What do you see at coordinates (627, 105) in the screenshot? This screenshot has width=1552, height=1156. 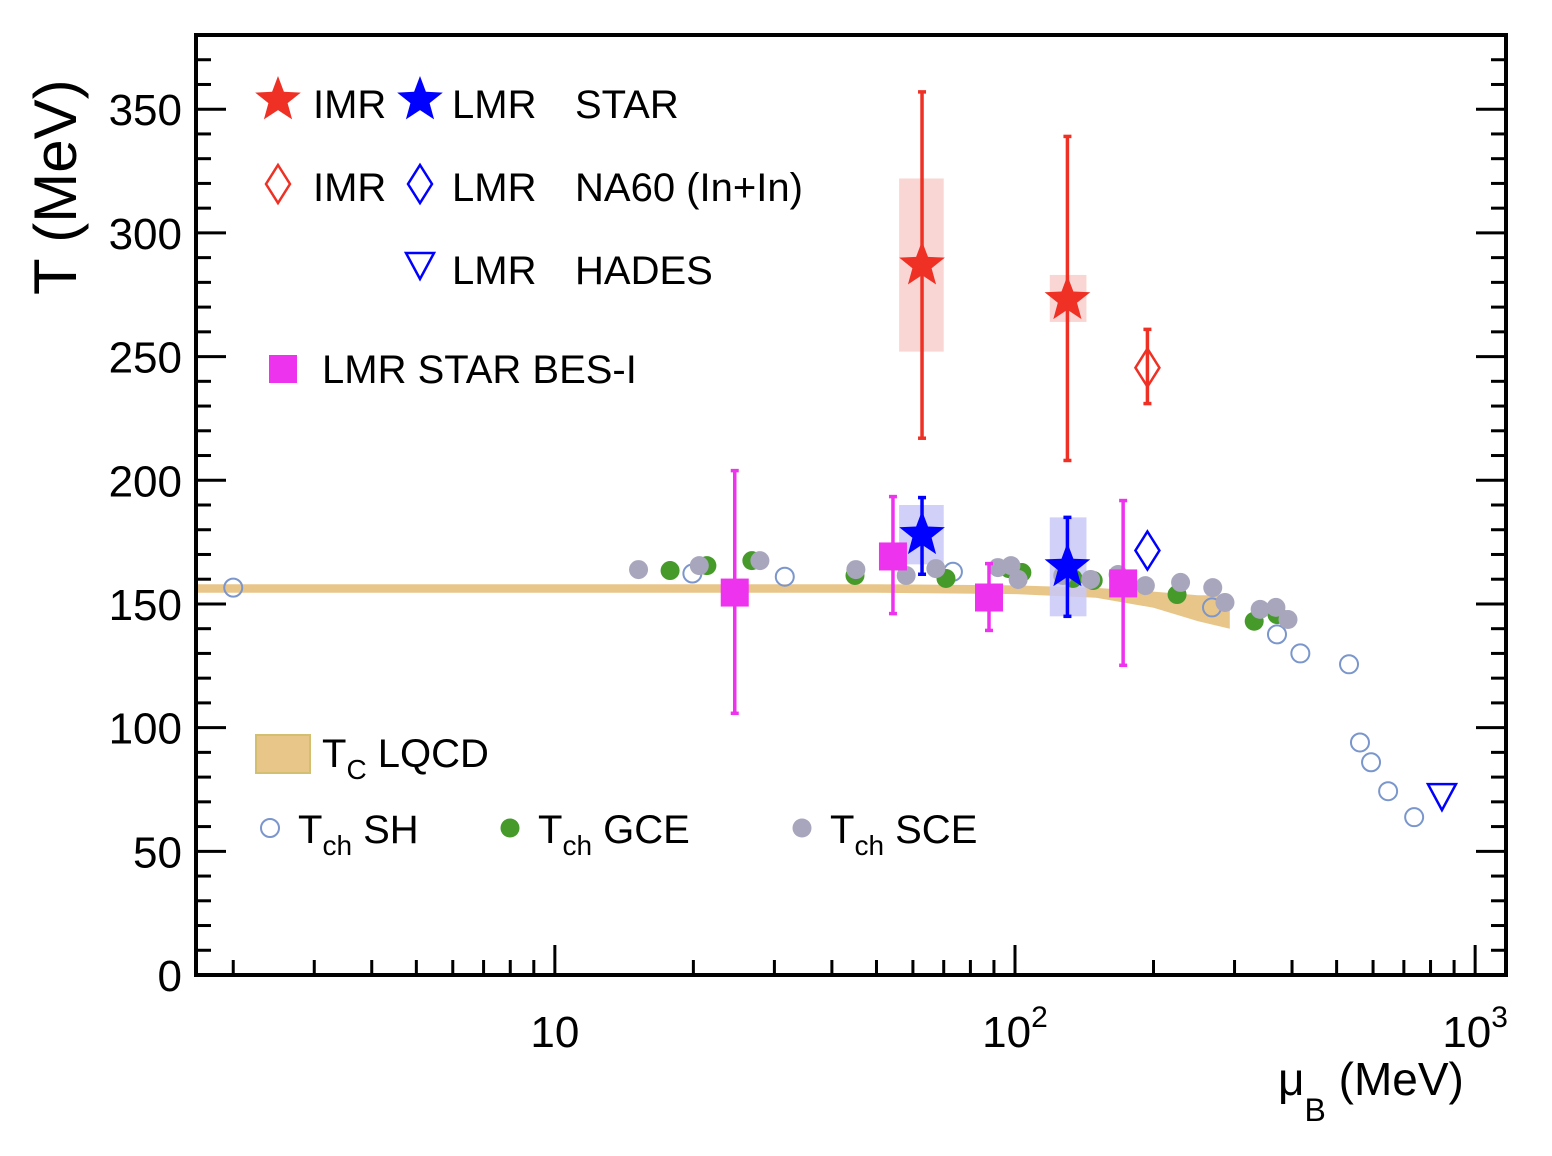 I see `legend-star-label: STAR` at bounding box center [627, 105].